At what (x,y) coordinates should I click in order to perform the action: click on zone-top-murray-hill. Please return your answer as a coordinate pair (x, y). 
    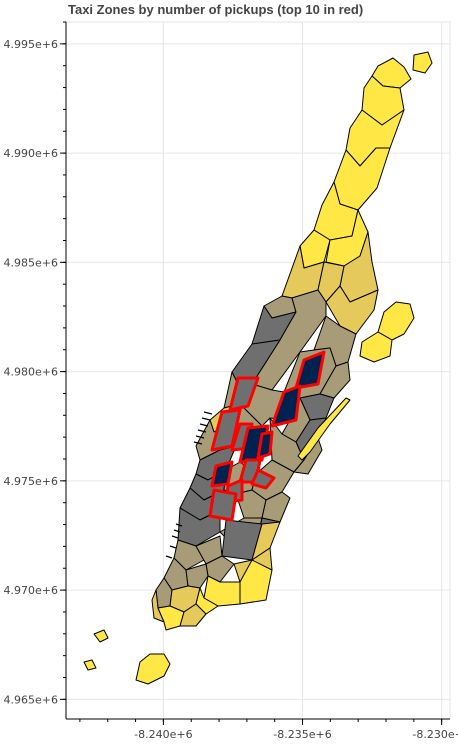
    Looking at the image, I should click on (265, 445).